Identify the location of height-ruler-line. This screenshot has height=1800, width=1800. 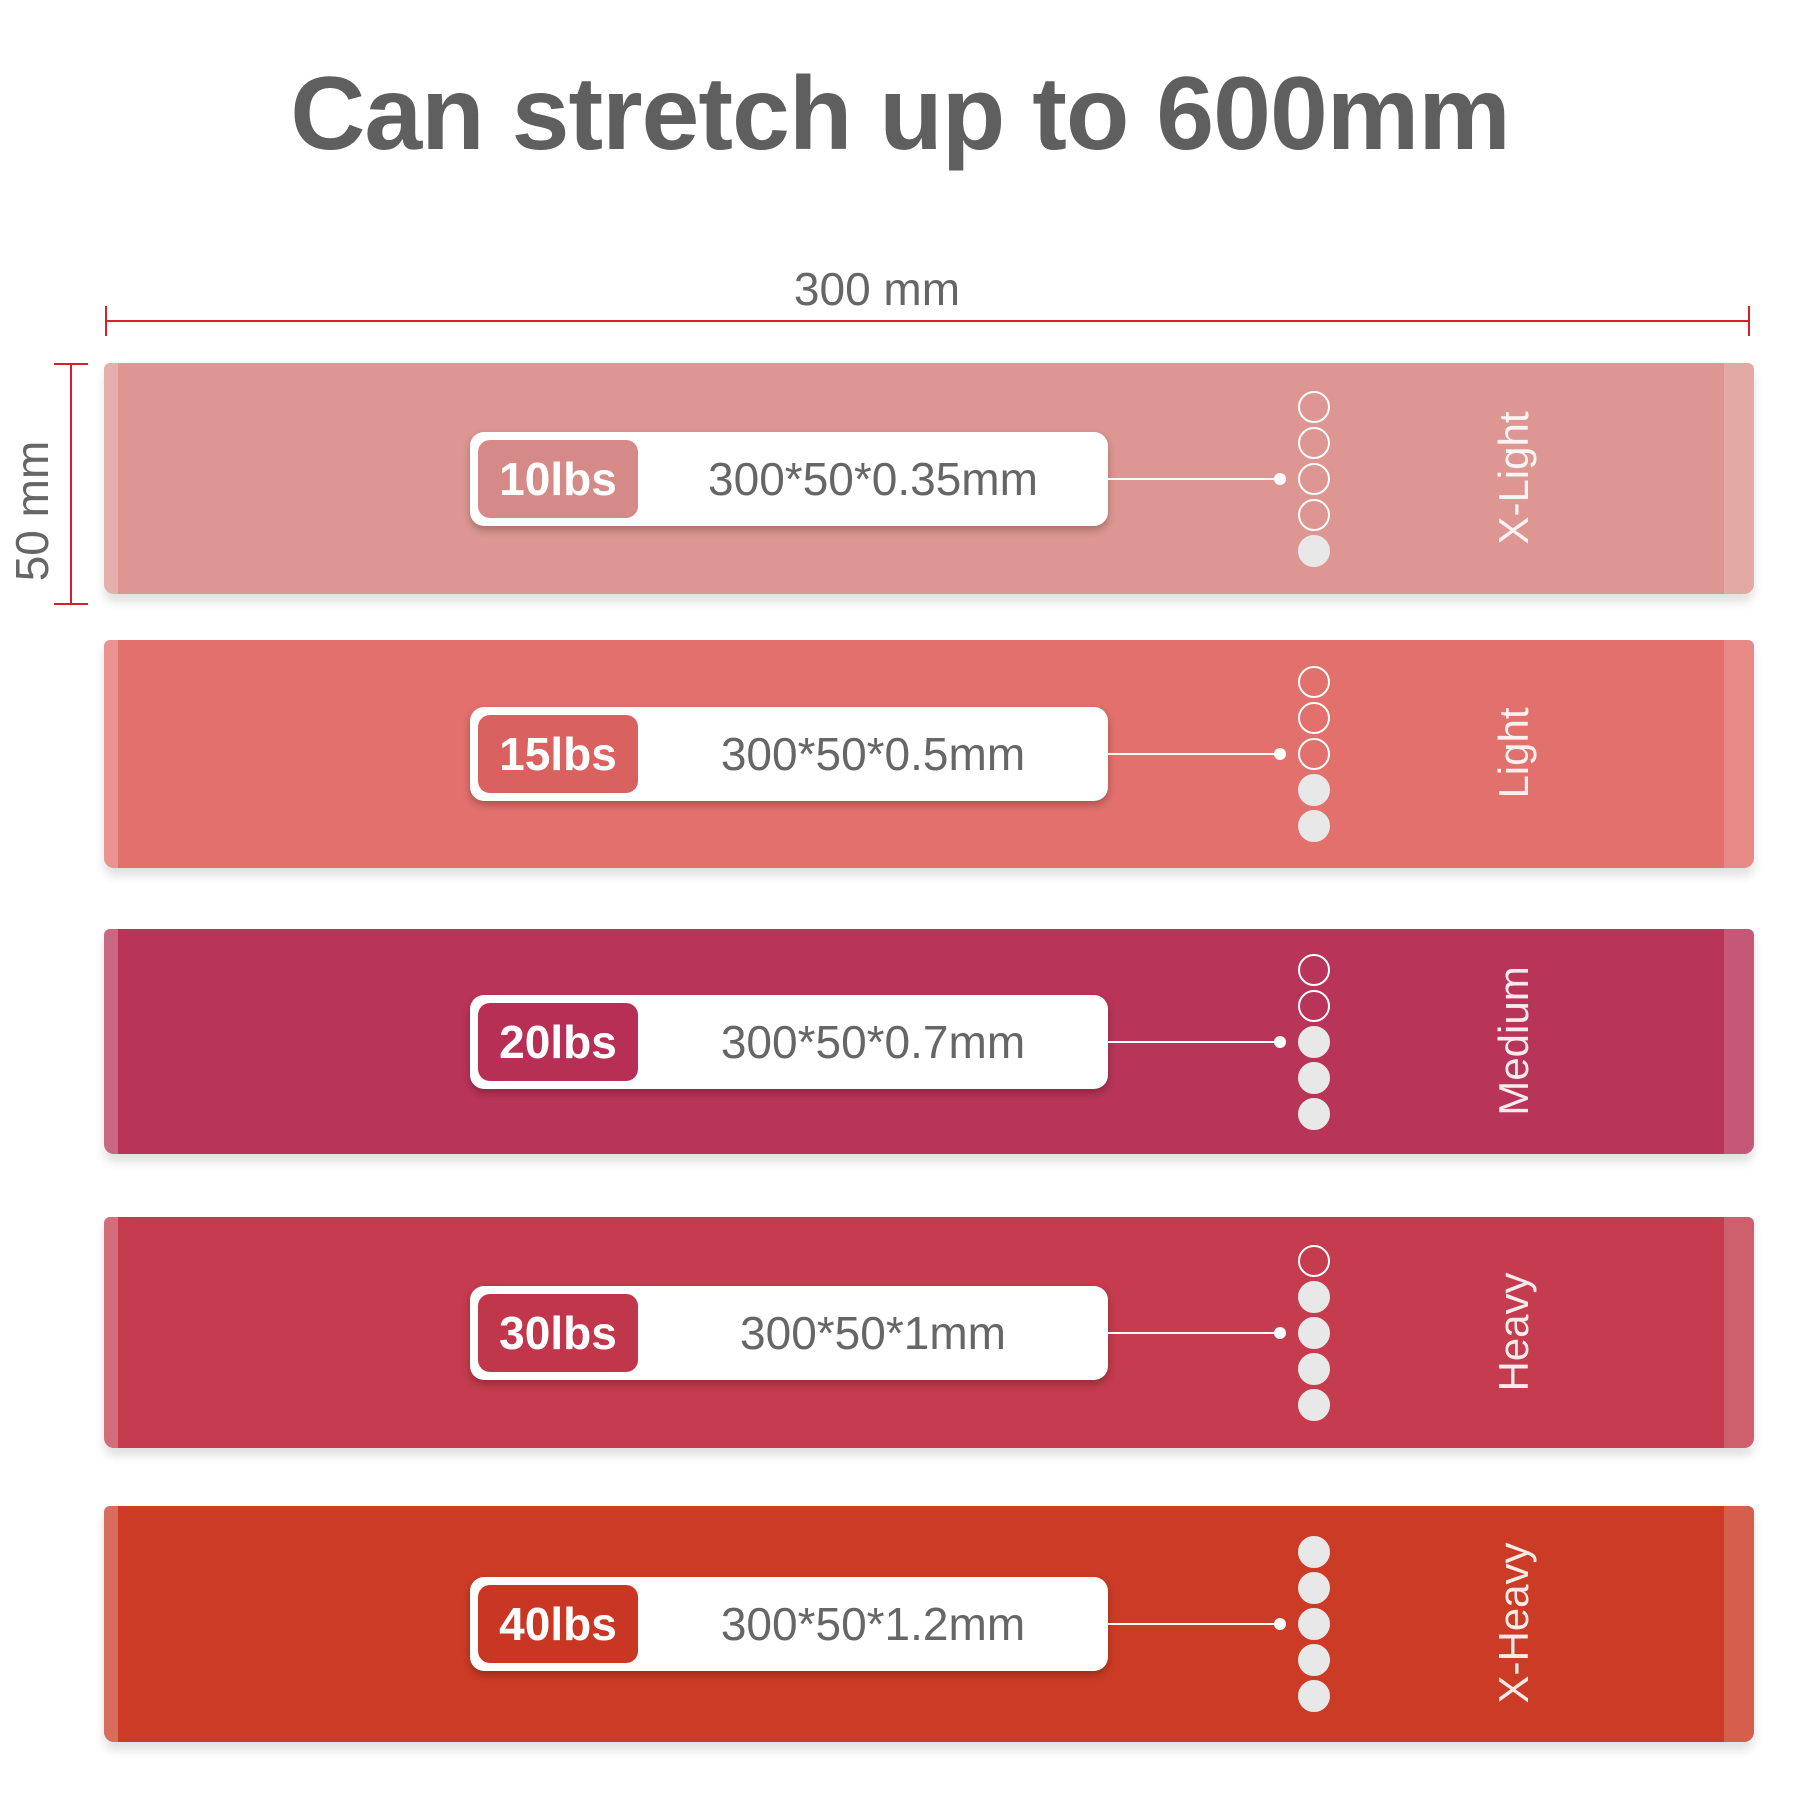
(71, 484).